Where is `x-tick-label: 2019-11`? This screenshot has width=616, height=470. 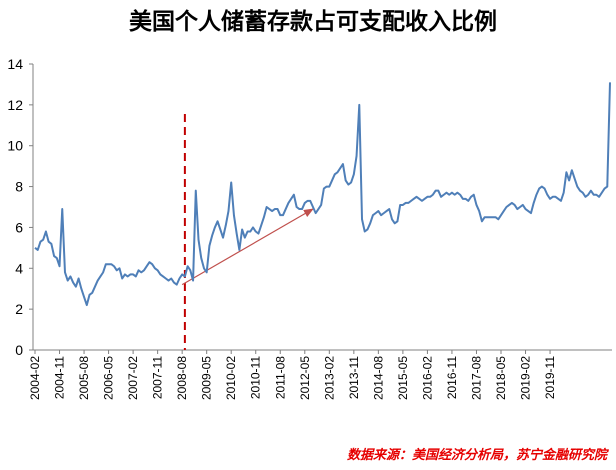 x-tick-label: 2019-11 is located at coordinates (550, 377).